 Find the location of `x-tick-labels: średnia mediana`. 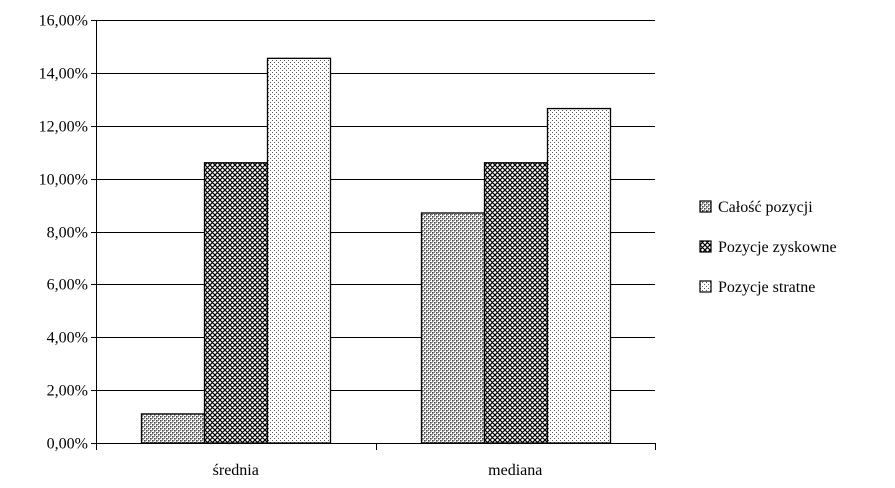

x-tick-labels: średnia mediana is located at coordinates (378, 470).